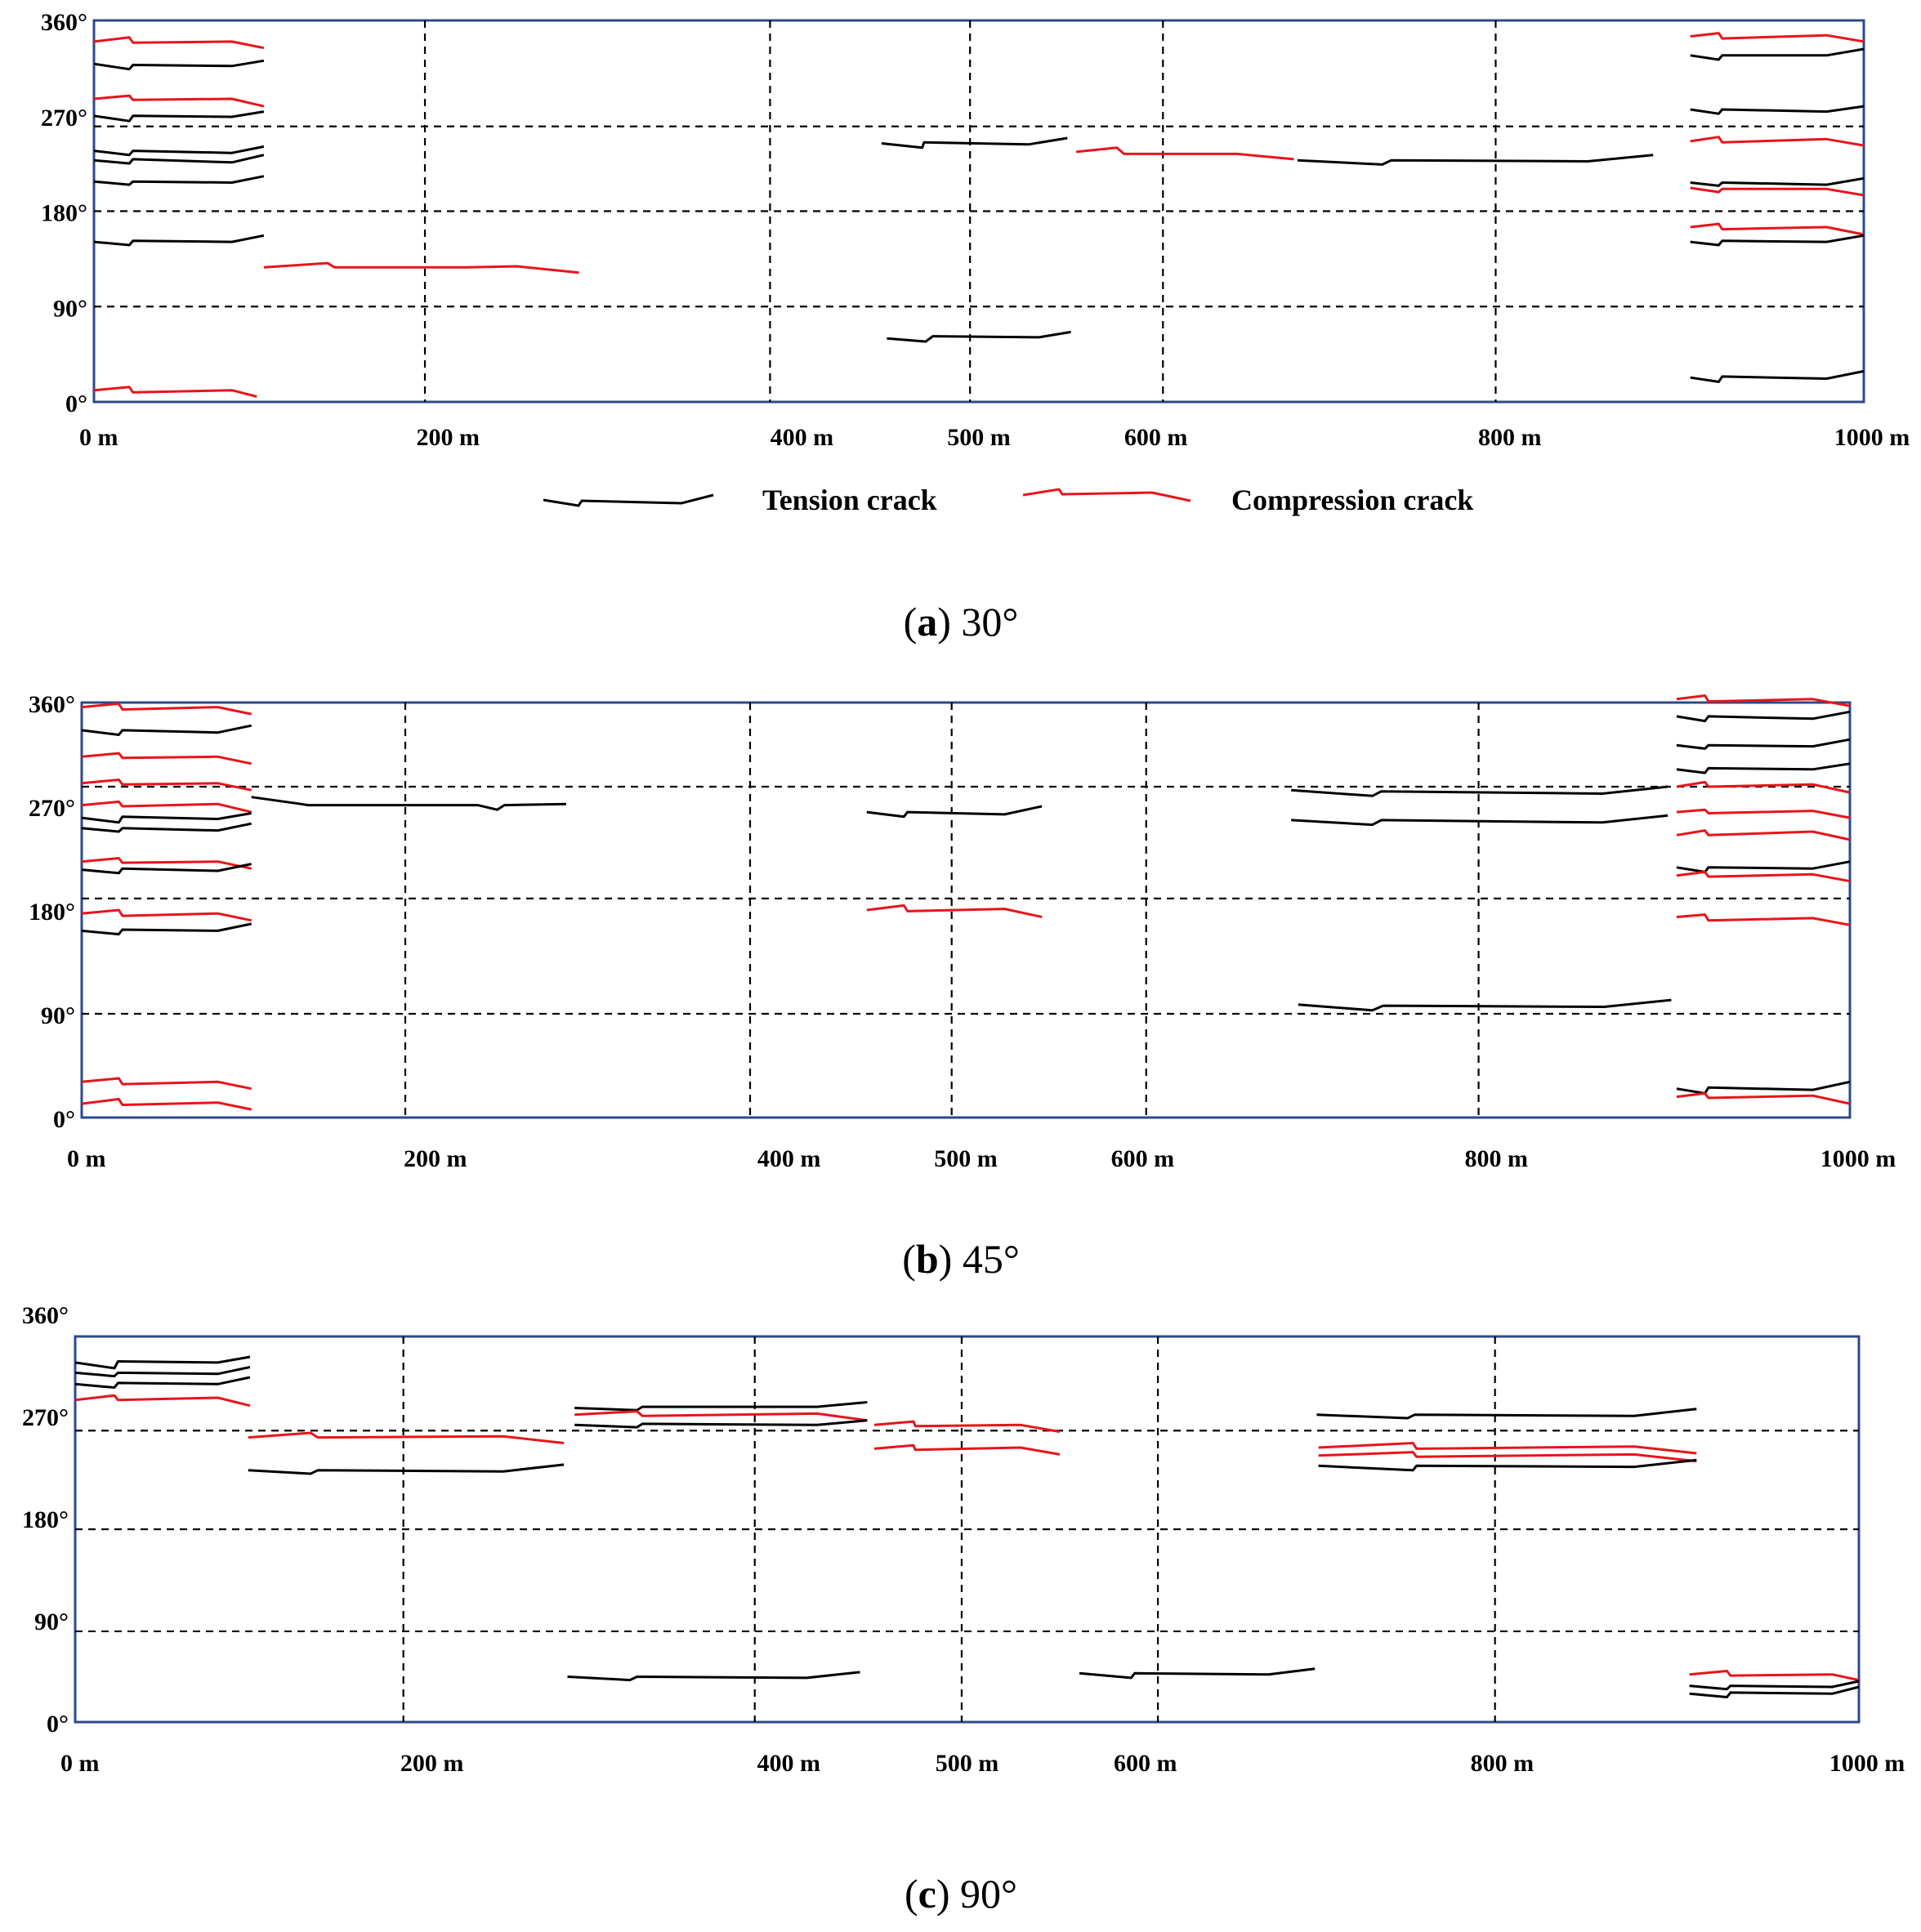 This screenshot has width=1921, height=1932. Describe the element at coordinates (927, 1259) in the screenshot. I see `caption-b-letter: b` at that location.